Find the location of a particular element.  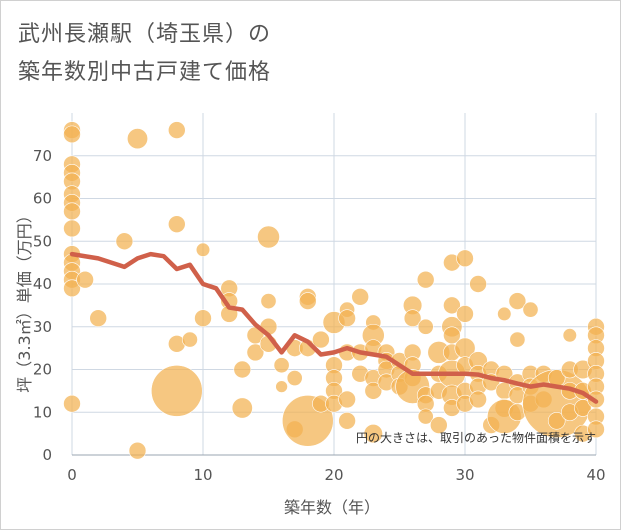

x-axis-label: 築年数（年） is located at coordinates (332, 507).